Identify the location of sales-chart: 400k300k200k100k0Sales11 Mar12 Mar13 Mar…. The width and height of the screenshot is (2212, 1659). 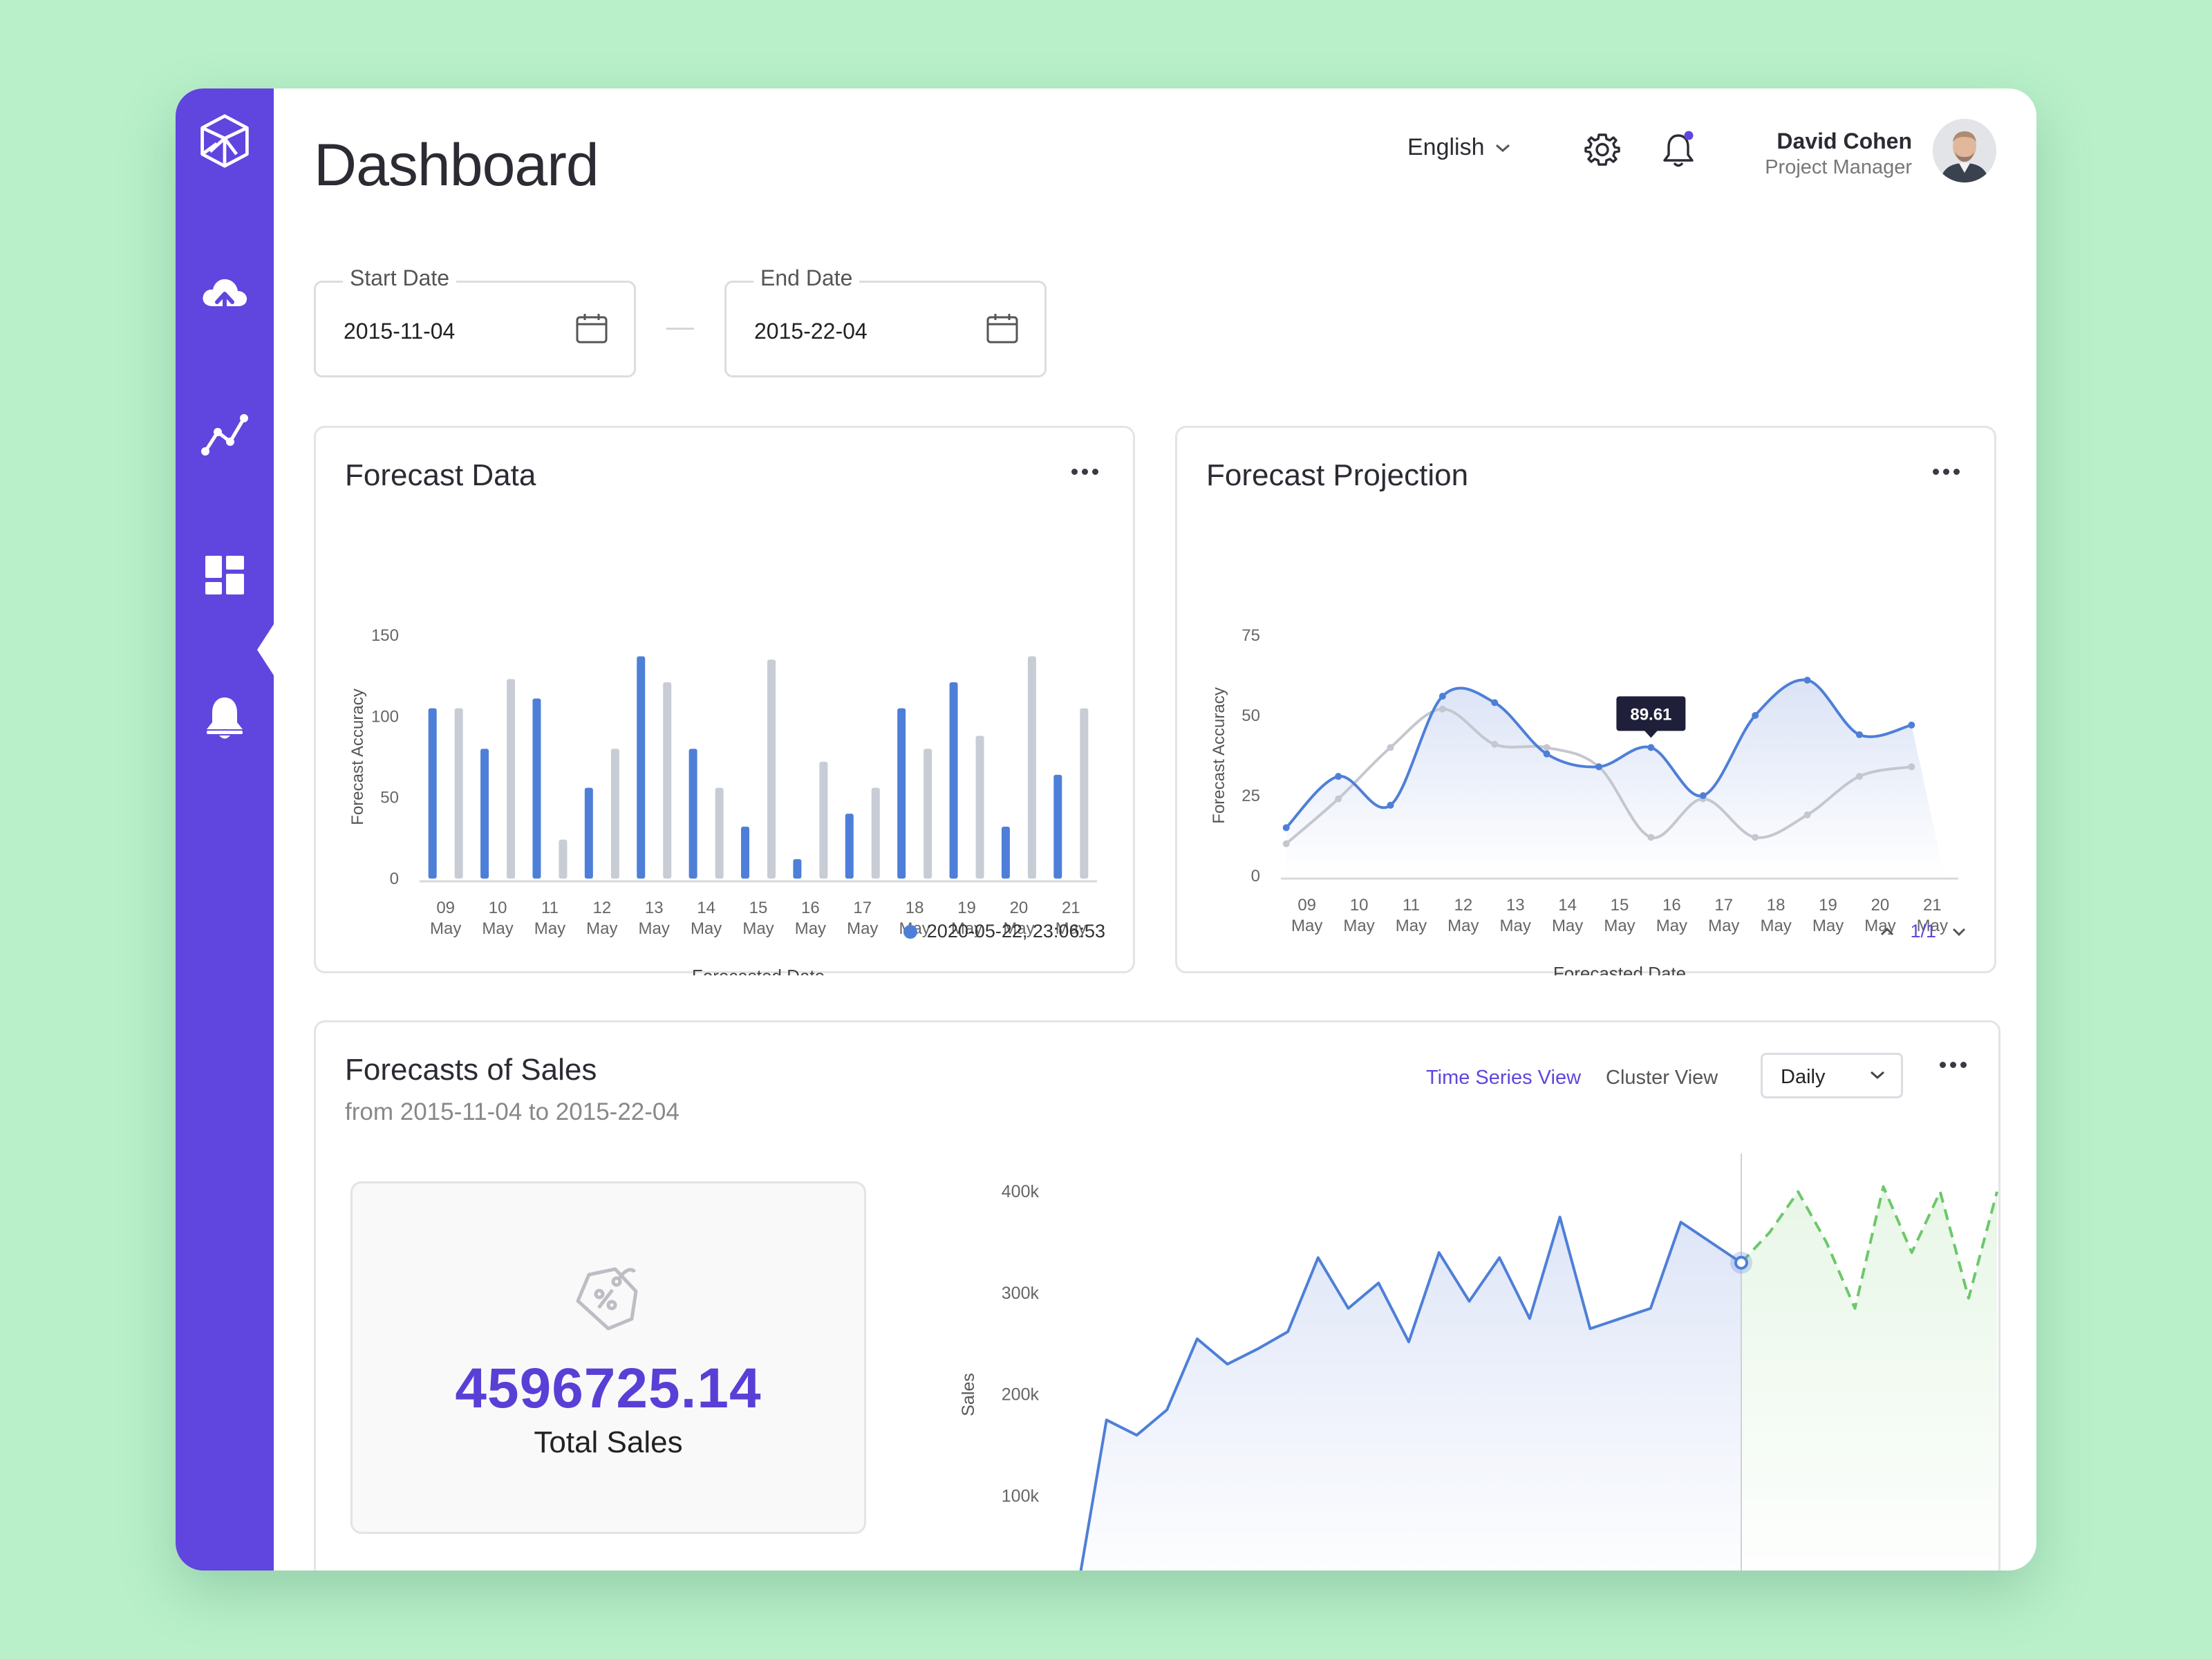
(1479, 1363).